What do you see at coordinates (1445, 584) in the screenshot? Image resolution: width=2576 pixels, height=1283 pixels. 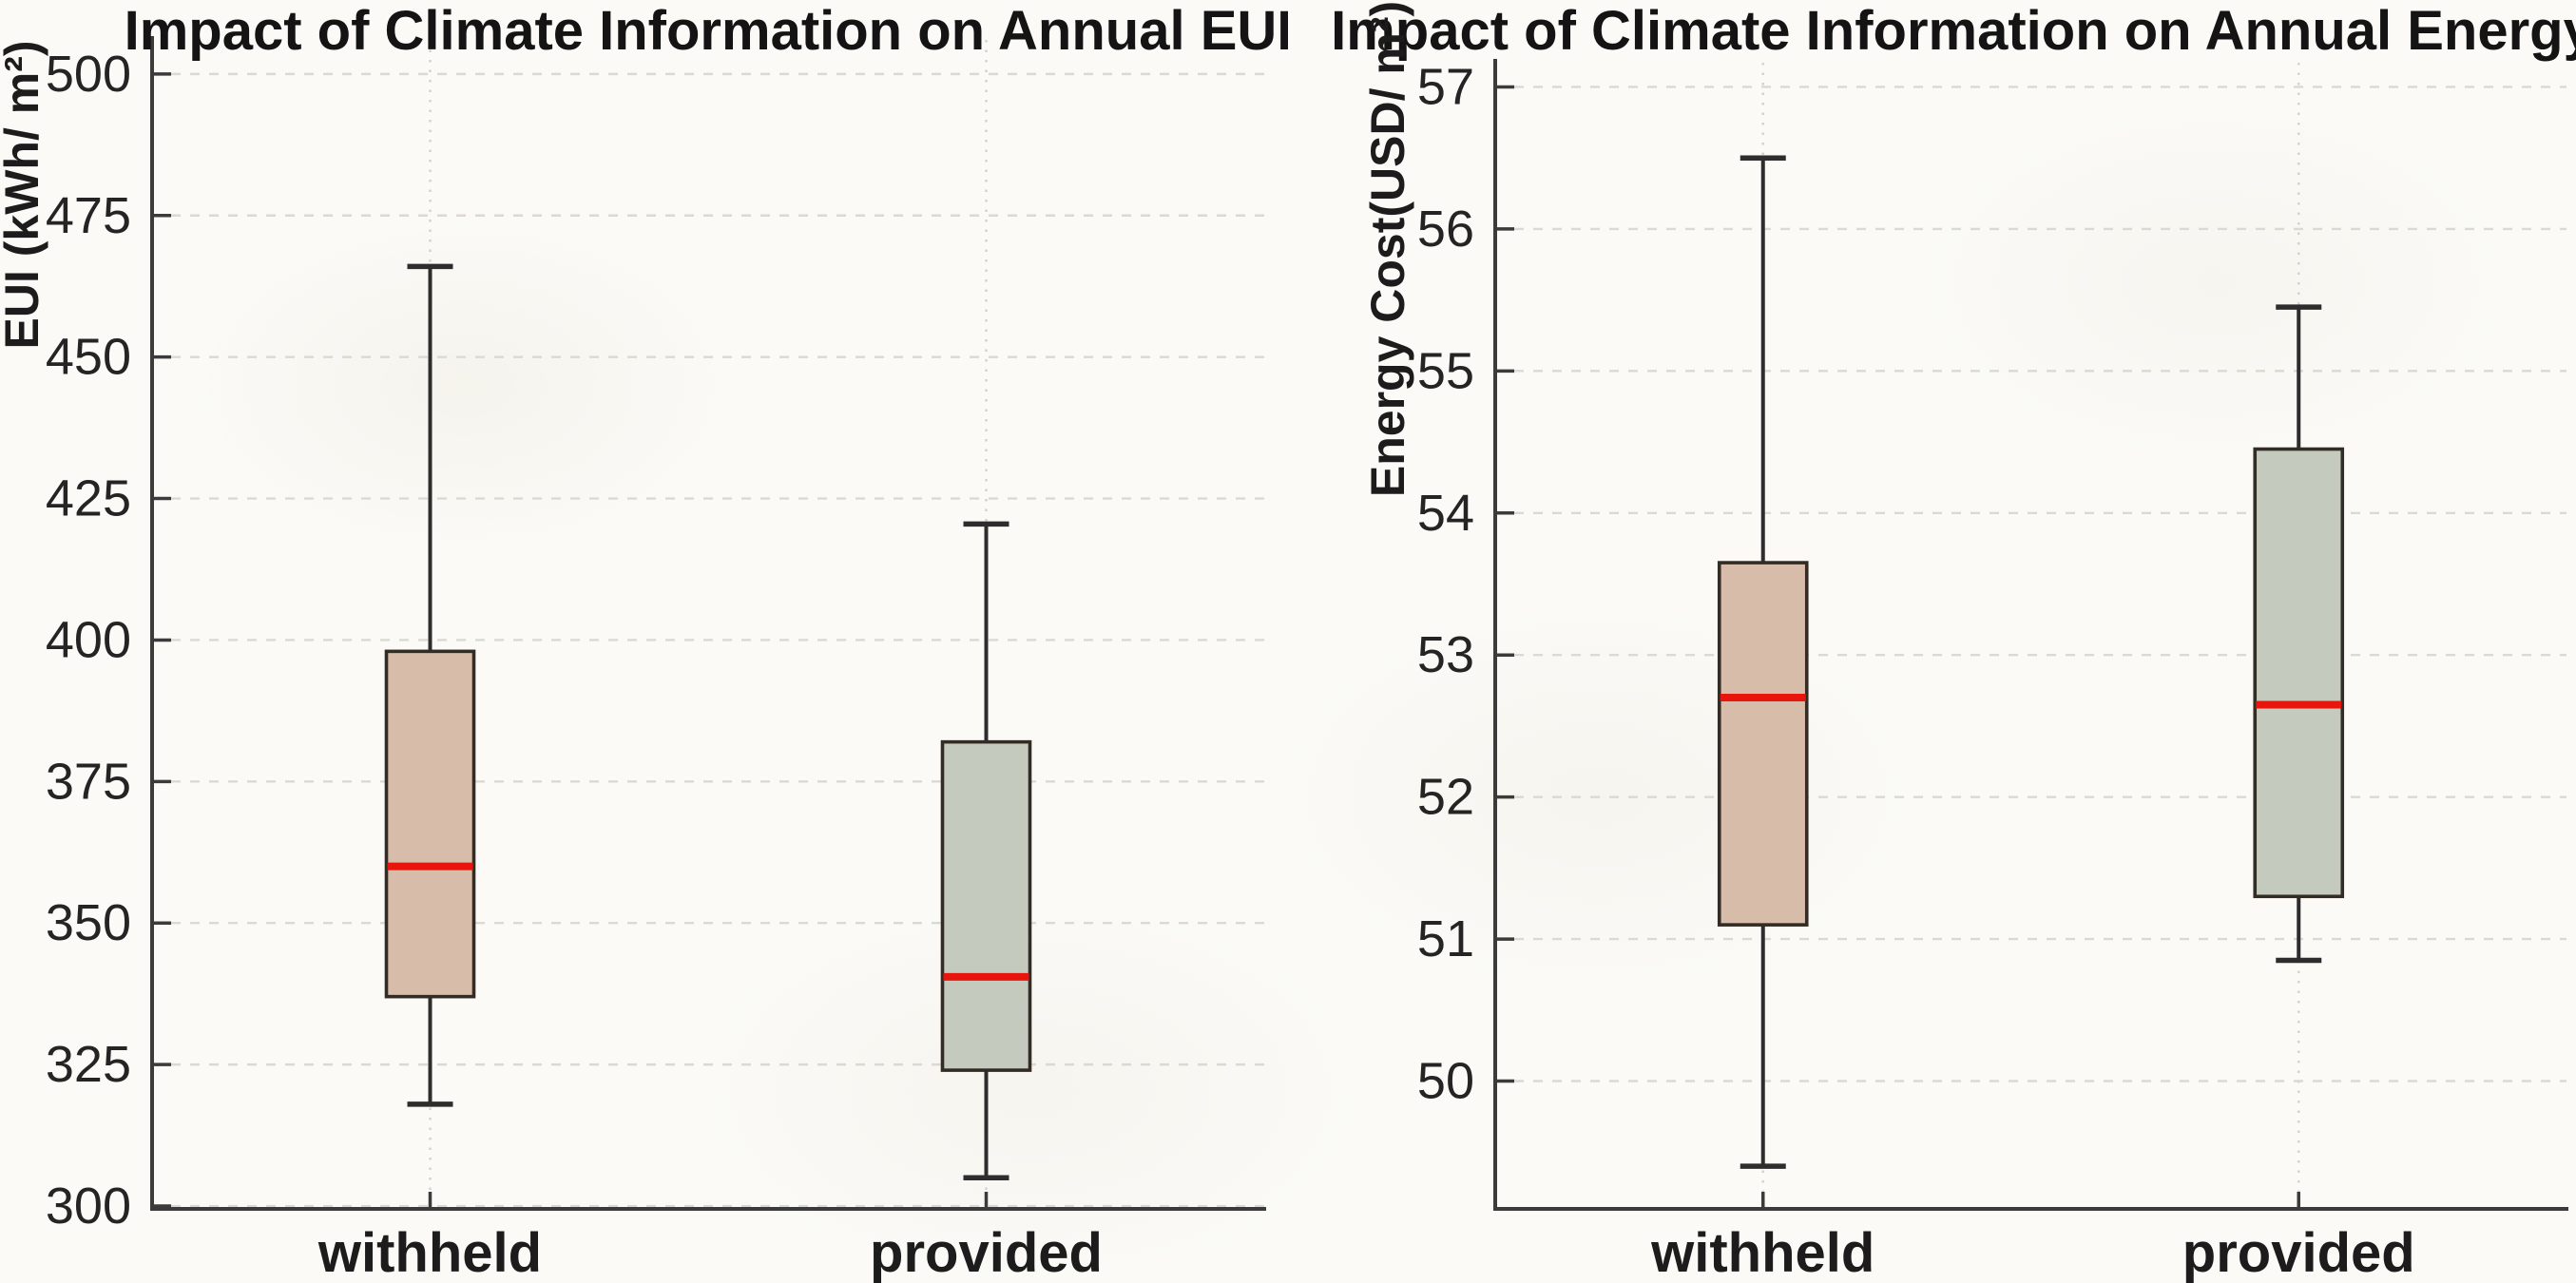 I see `y-tick-label-layer: 50 51 52 53 54 55 56 57` at bounding box center [1445, 584].